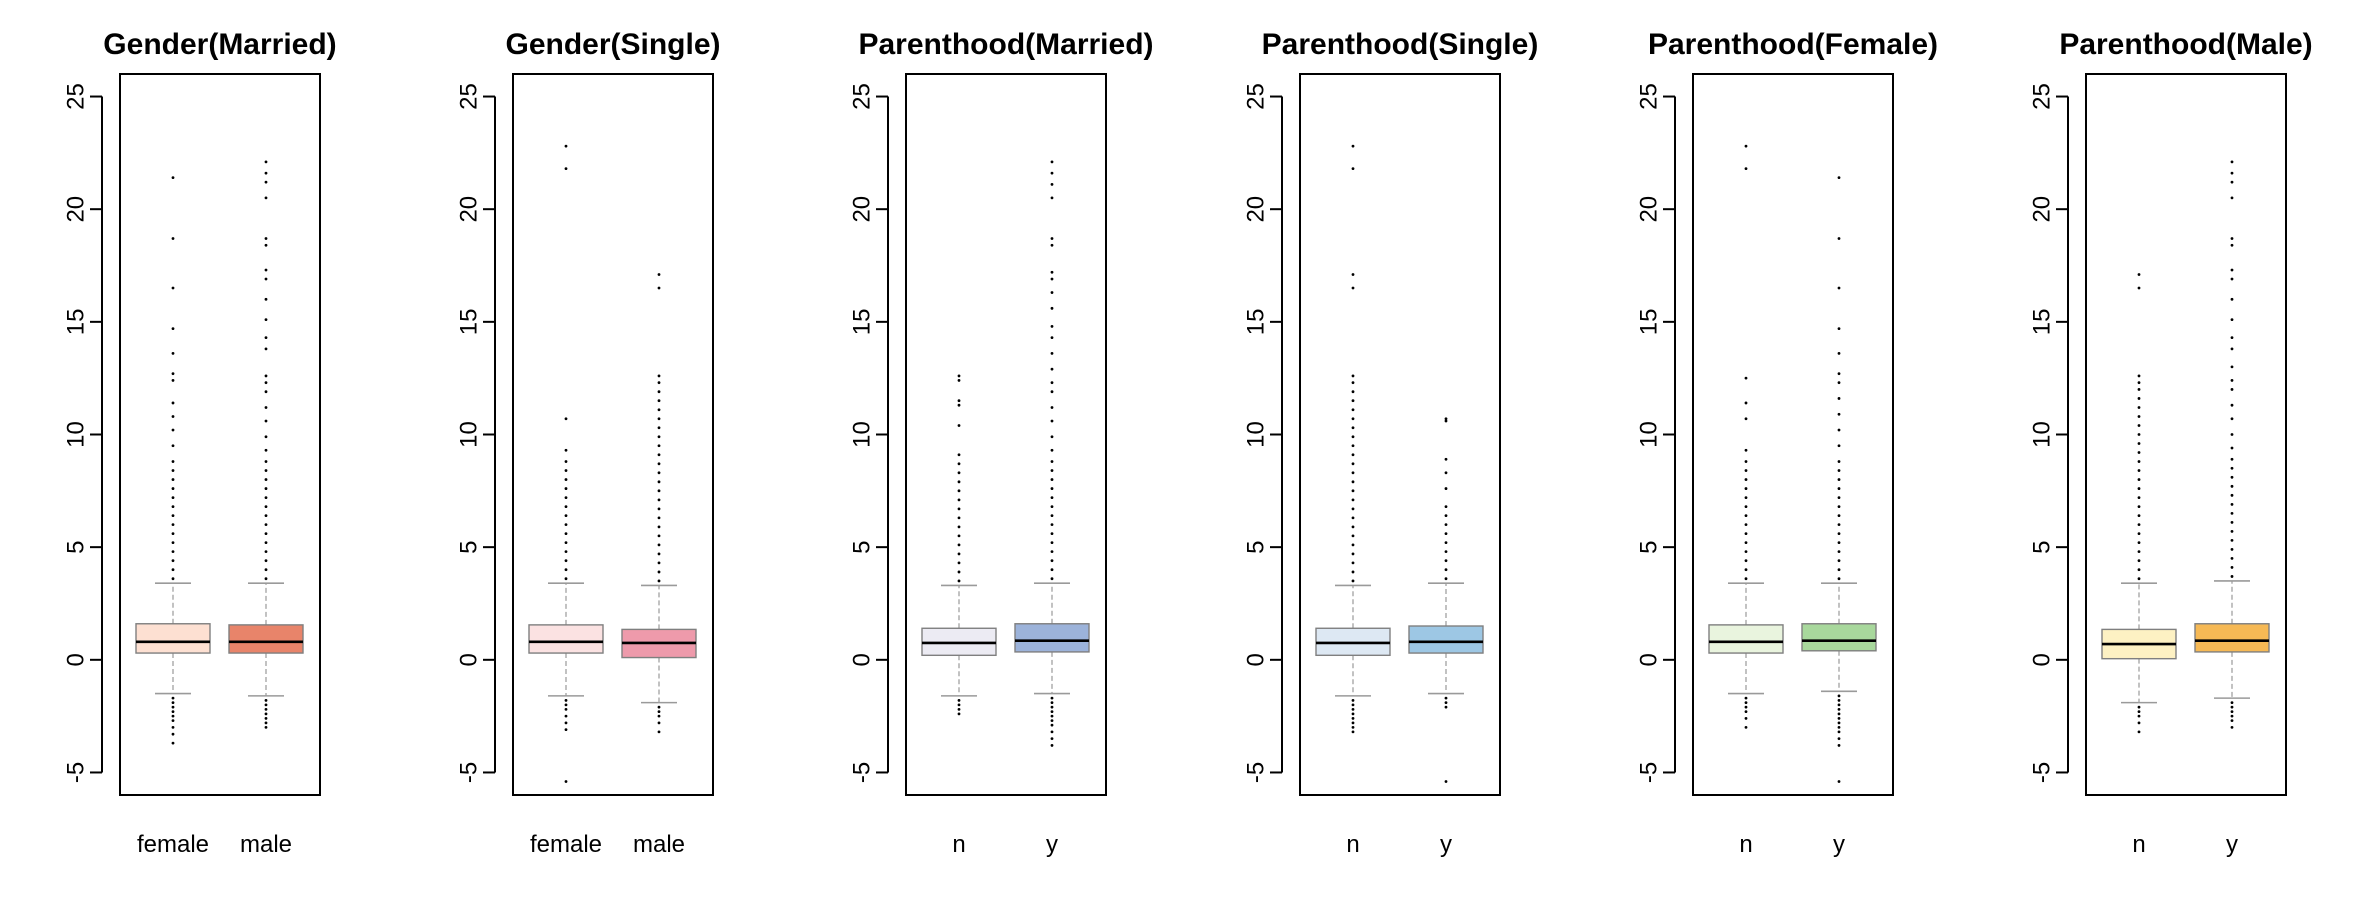  Describe the element at coordinates (862, 772) in the screenshot. I see `y-tick-label: -5` at that location.